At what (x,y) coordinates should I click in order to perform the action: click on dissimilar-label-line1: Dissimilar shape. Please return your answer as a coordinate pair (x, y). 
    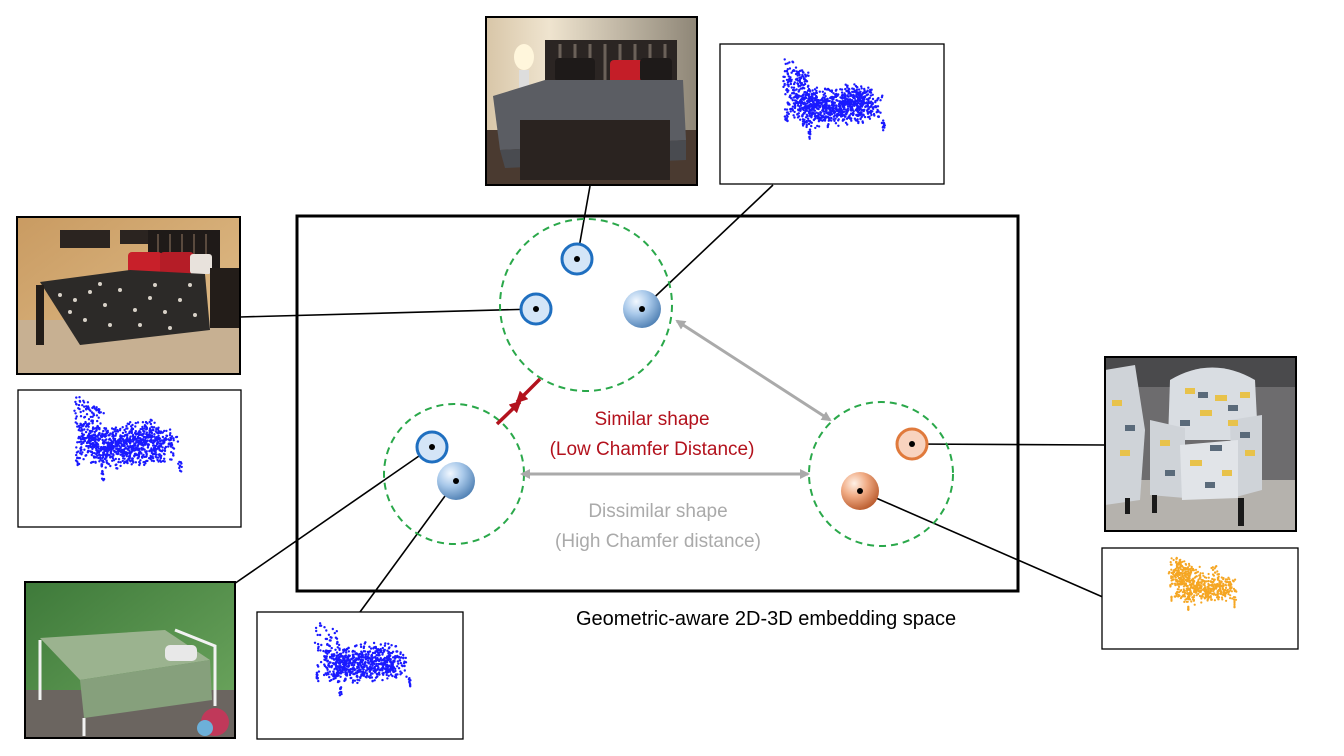
    Looking at the image, I should click on (657, 511).